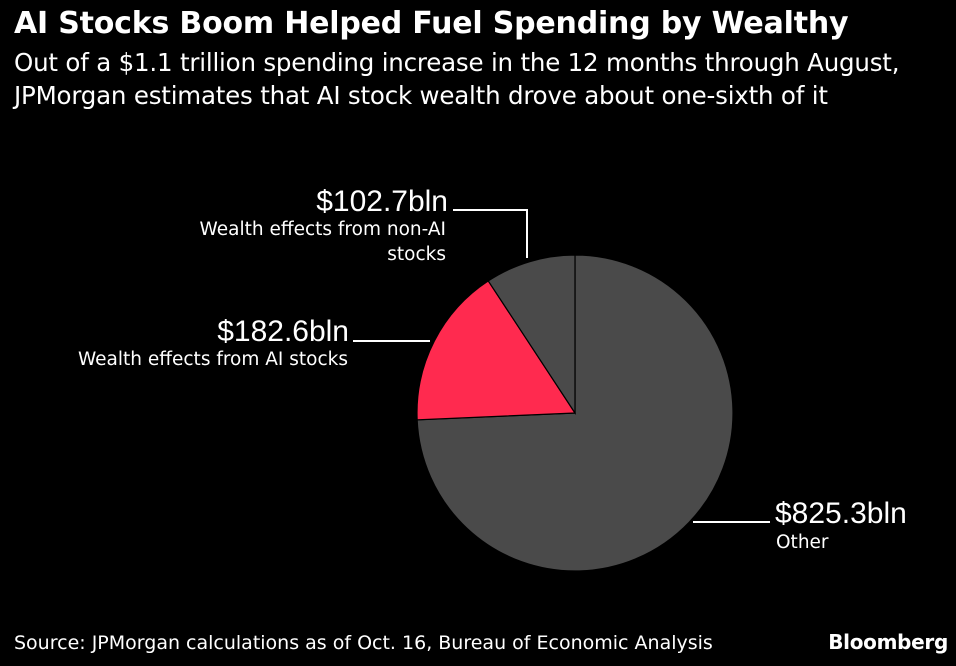 This screenshot has height=666, width=956. Describe the element at coordinates (490, 233) in the screenshot. I see `leader-line-non-ai` at that location.